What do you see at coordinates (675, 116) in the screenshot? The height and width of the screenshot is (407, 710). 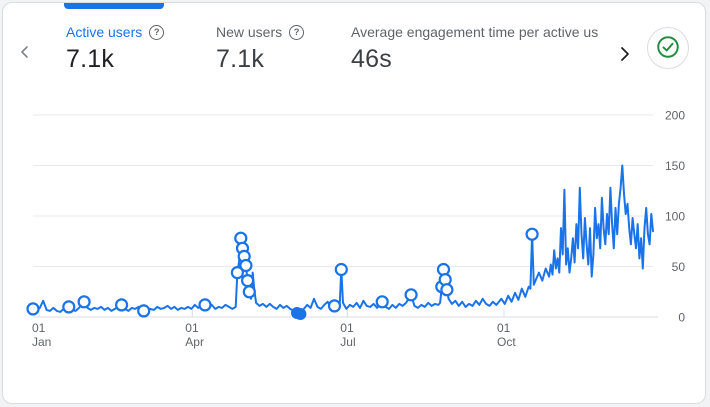 I see `svg-text: 200` at bounding box center [675, 116].